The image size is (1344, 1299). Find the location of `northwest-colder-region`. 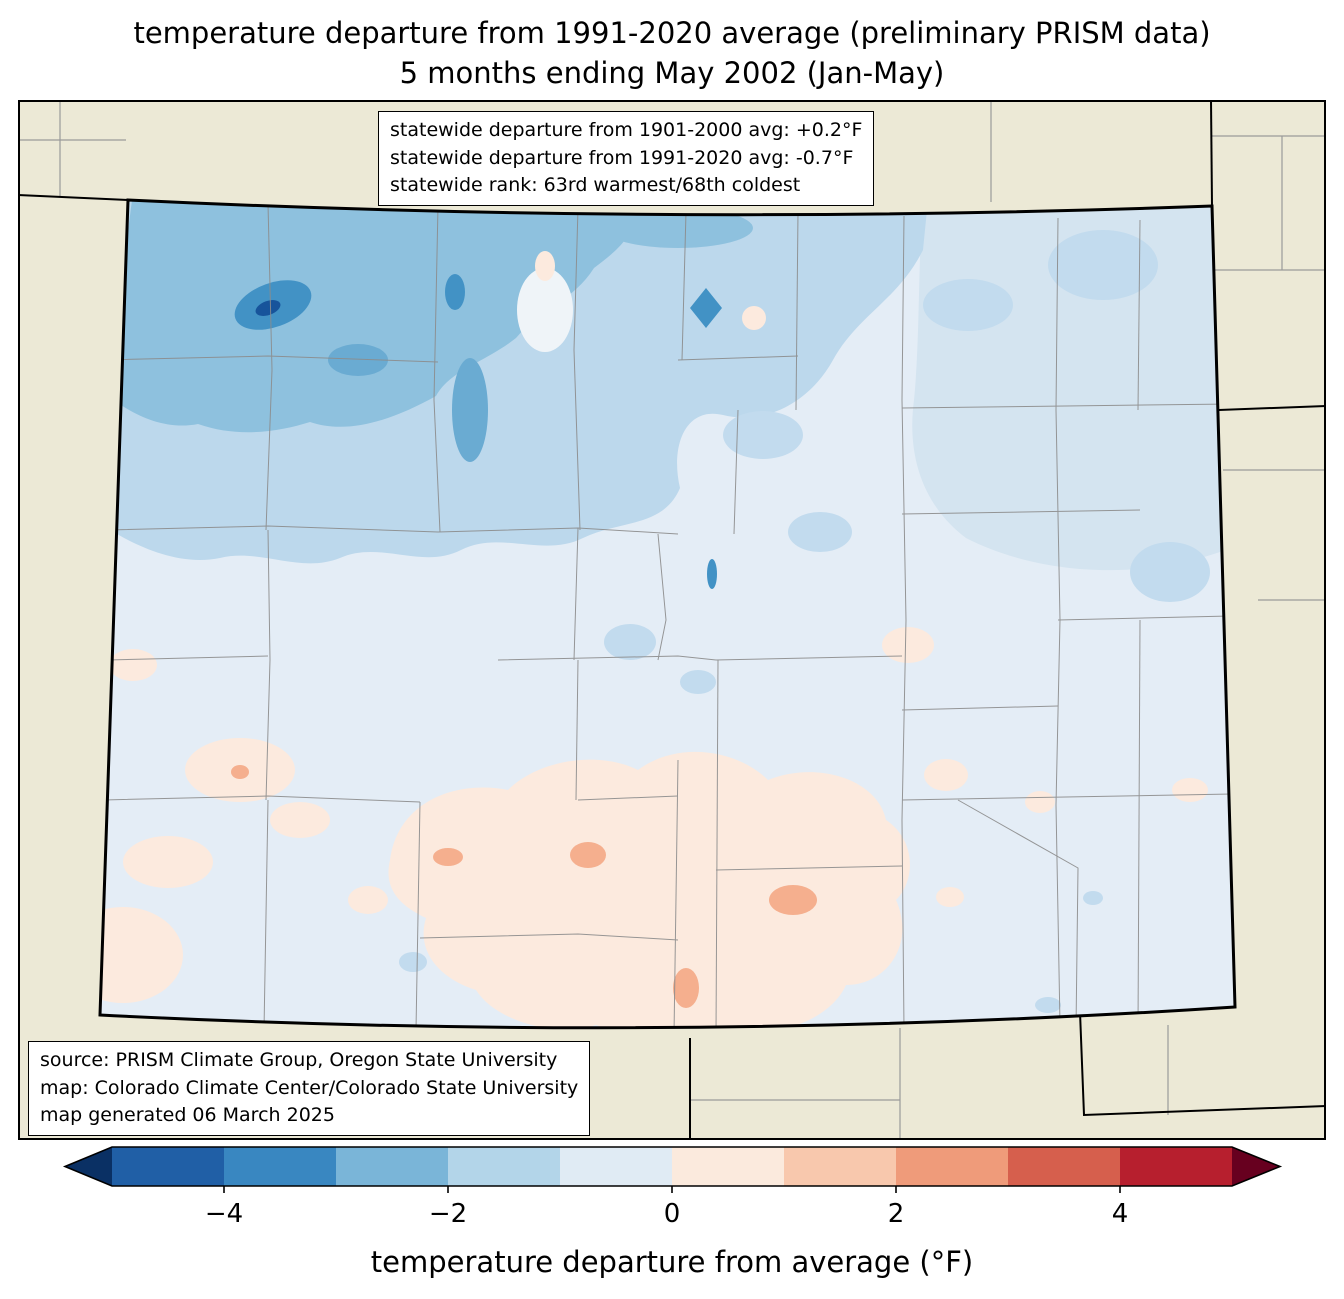

northwest-colder-region is located at coordinates (433, 316).